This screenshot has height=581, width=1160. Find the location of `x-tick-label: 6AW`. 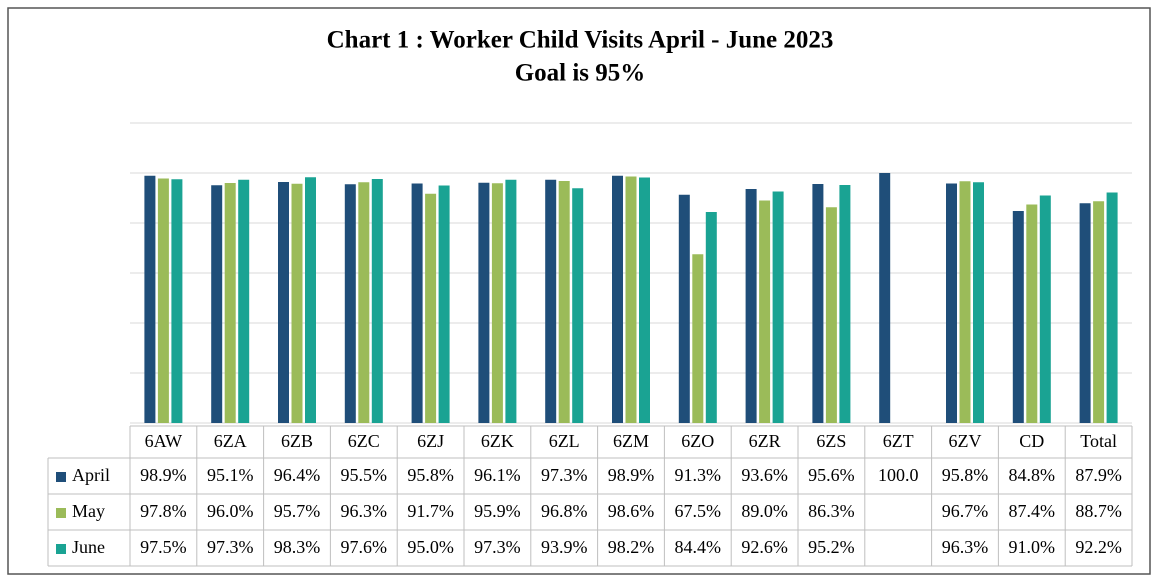

x-tick-label: 6AW is located at coordinates (164, 441).